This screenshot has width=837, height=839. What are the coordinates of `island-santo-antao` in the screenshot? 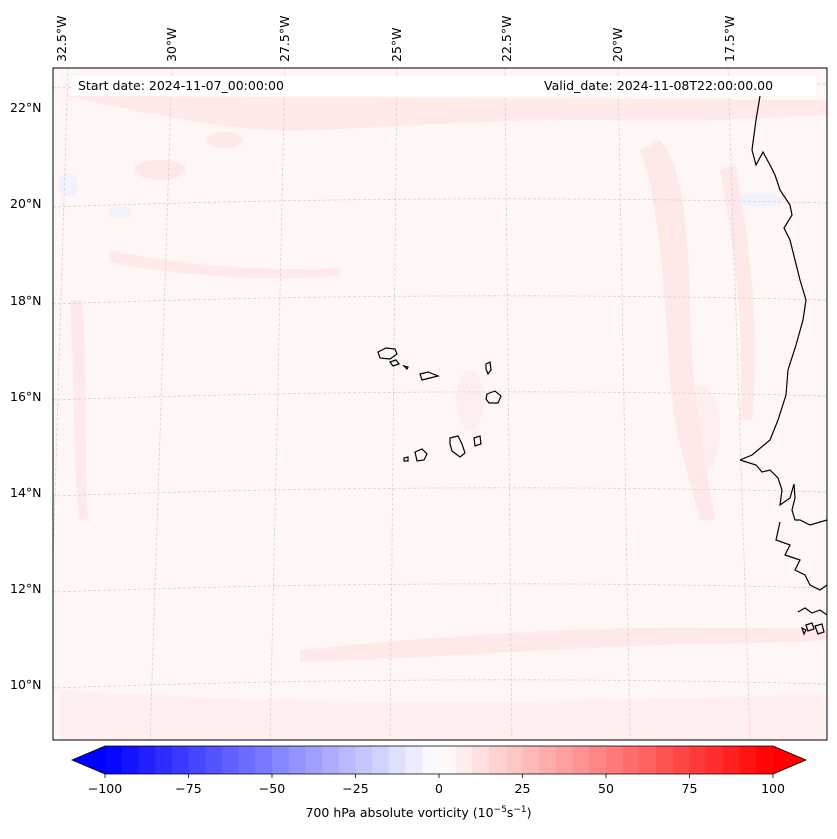 It's located at (387, 353).